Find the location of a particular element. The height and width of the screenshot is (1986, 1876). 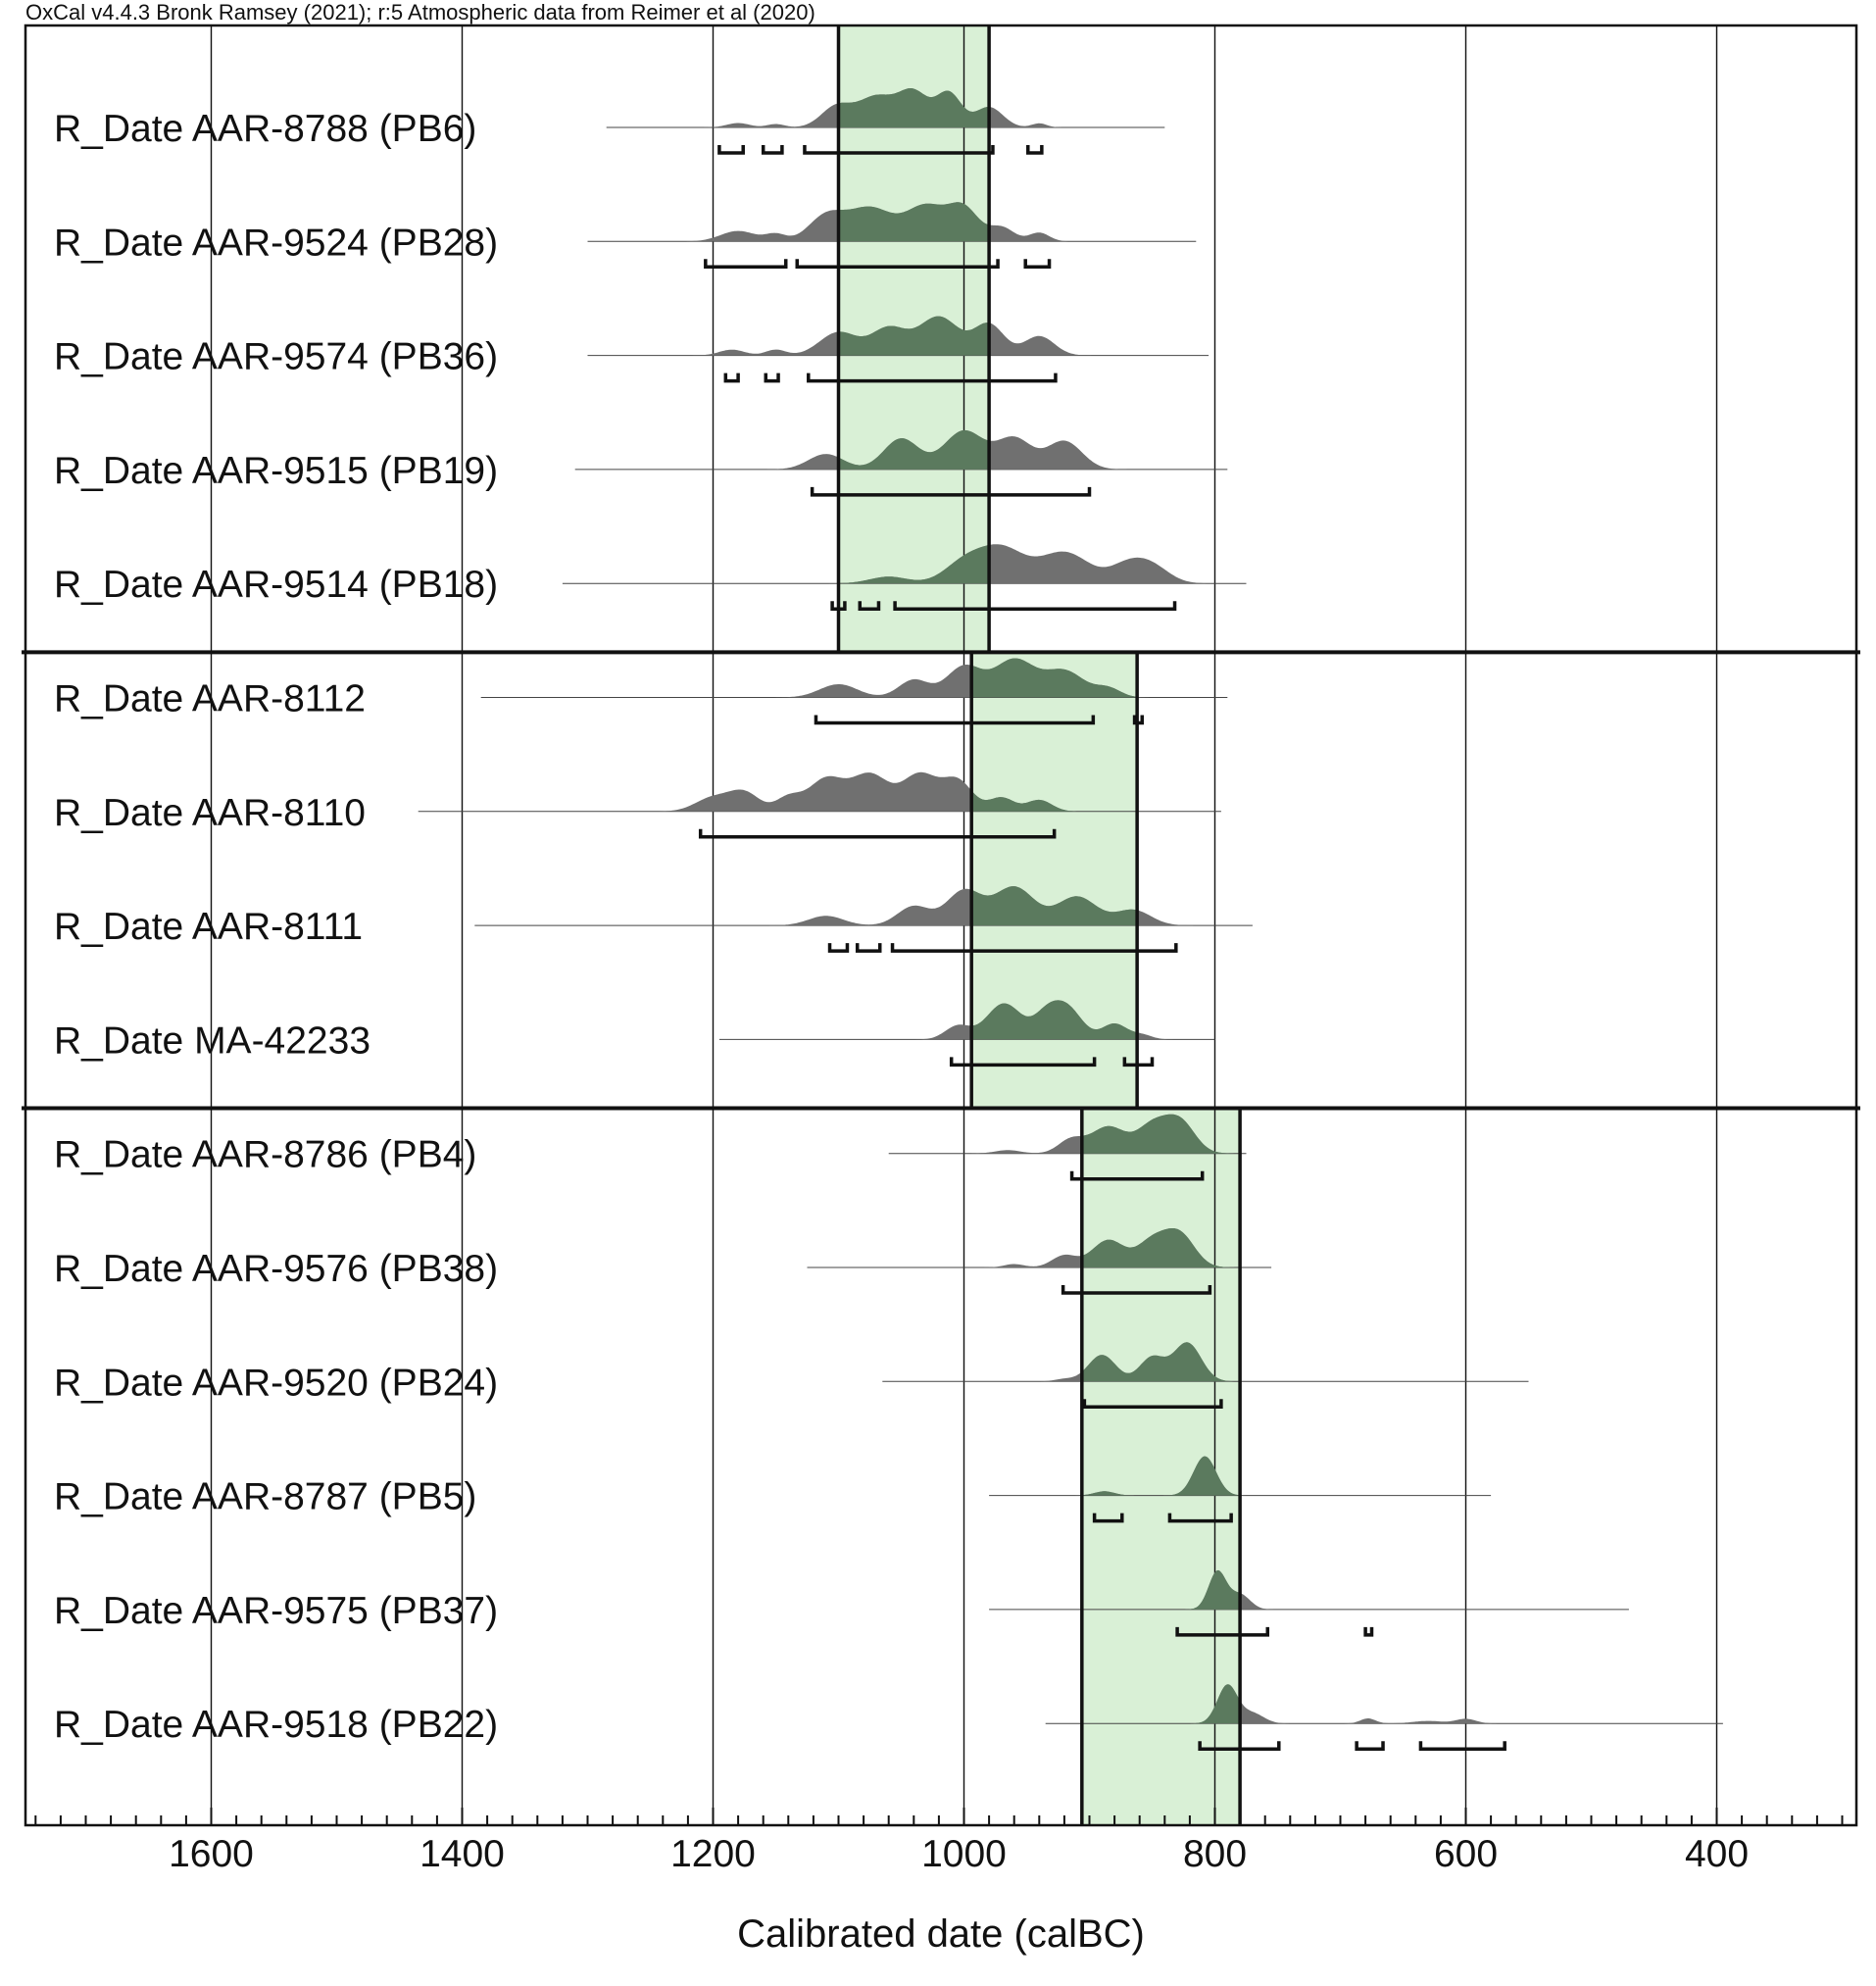

x-tick-label: 400 is located at coordinates (1717, 1854).